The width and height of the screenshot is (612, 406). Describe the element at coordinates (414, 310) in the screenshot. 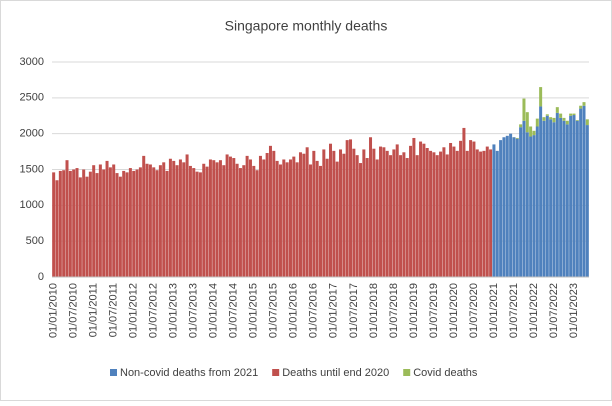

I see `x-tick-label: 01/01/2019` at that location.